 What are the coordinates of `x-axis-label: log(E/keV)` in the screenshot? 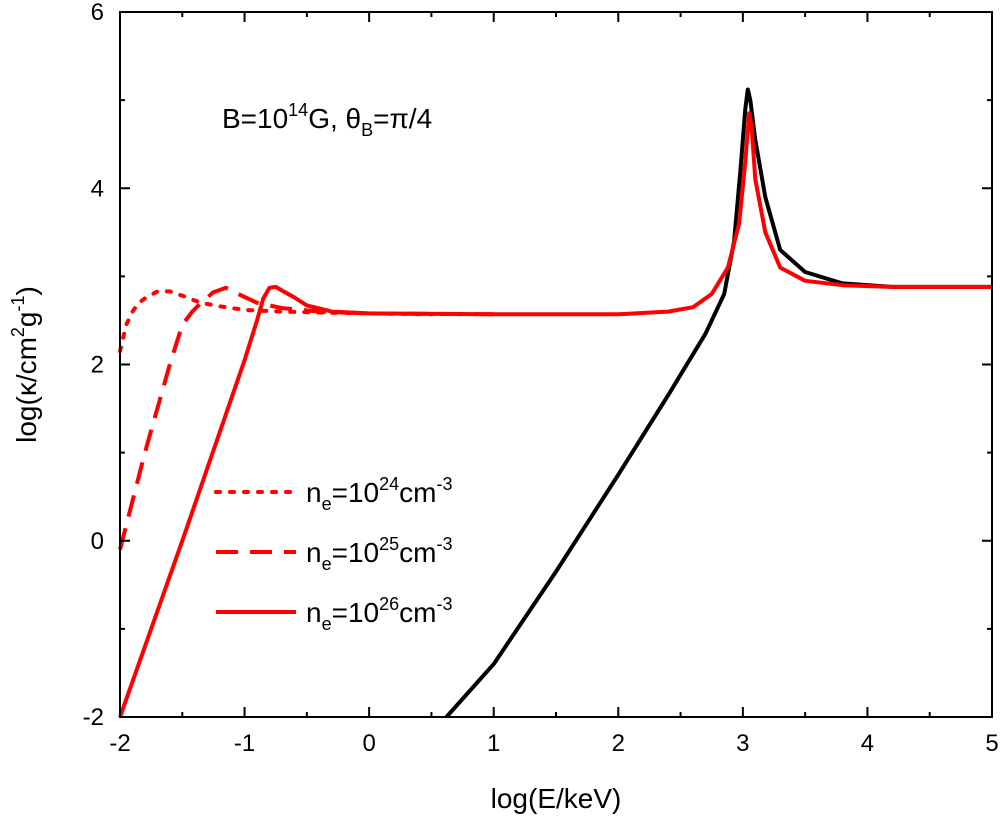 It's located at (556, 798).